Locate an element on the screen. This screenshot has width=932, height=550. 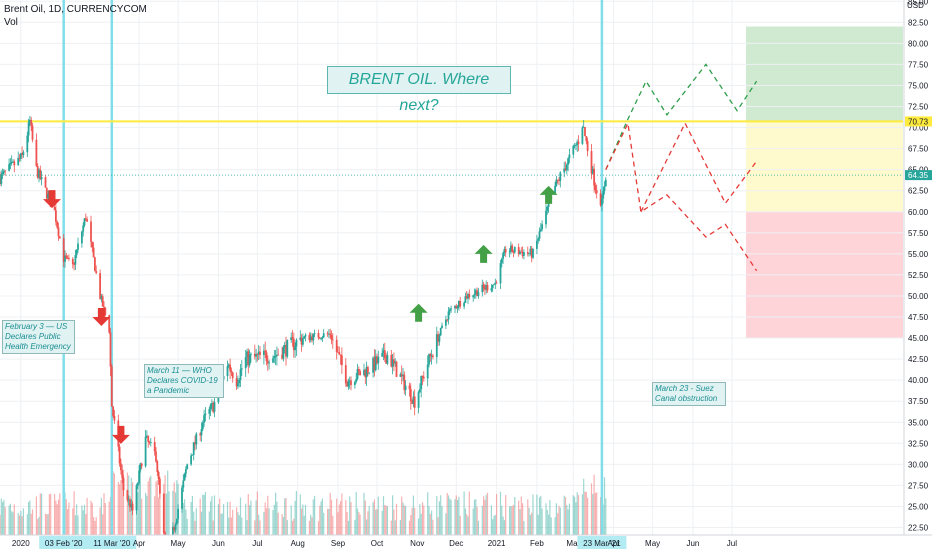
price-tick-label: 52.50 is located at coordinates (918, 275).